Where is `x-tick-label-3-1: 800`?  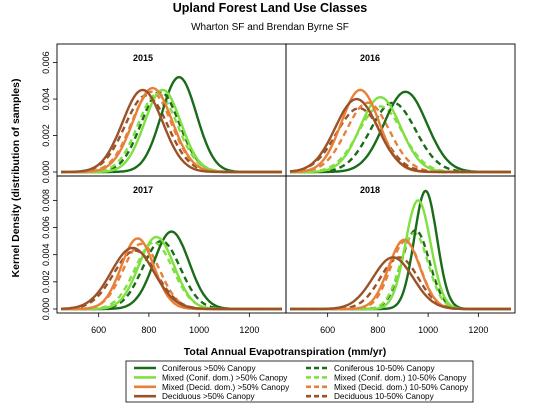
x-tick-label-3-1: 800 is located at coordinates (377, 330).